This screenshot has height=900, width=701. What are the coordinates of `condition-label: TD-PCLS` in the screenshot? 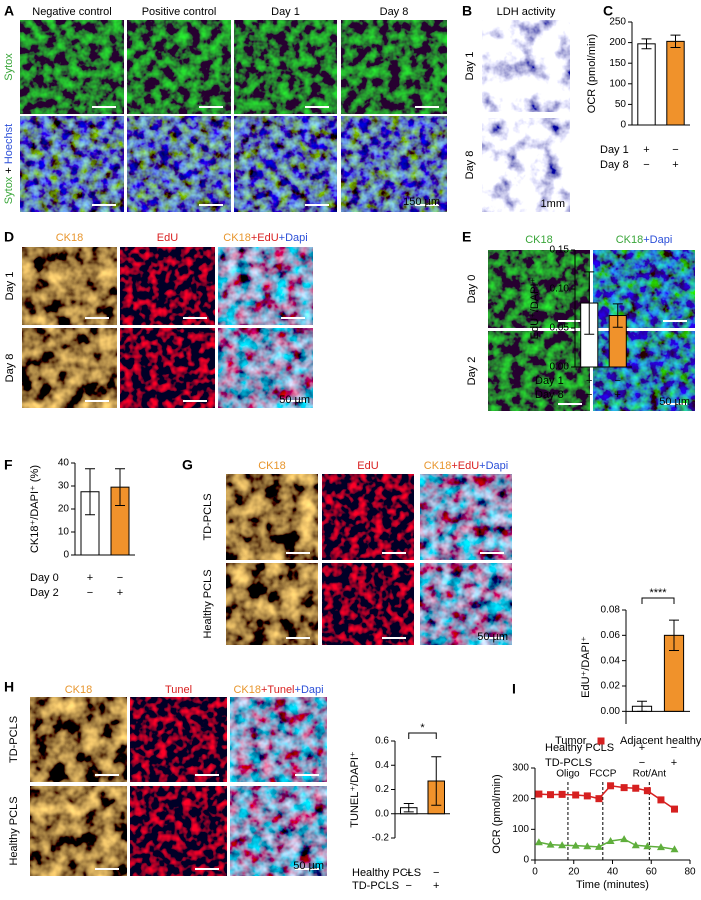 It's located at (568, 763).